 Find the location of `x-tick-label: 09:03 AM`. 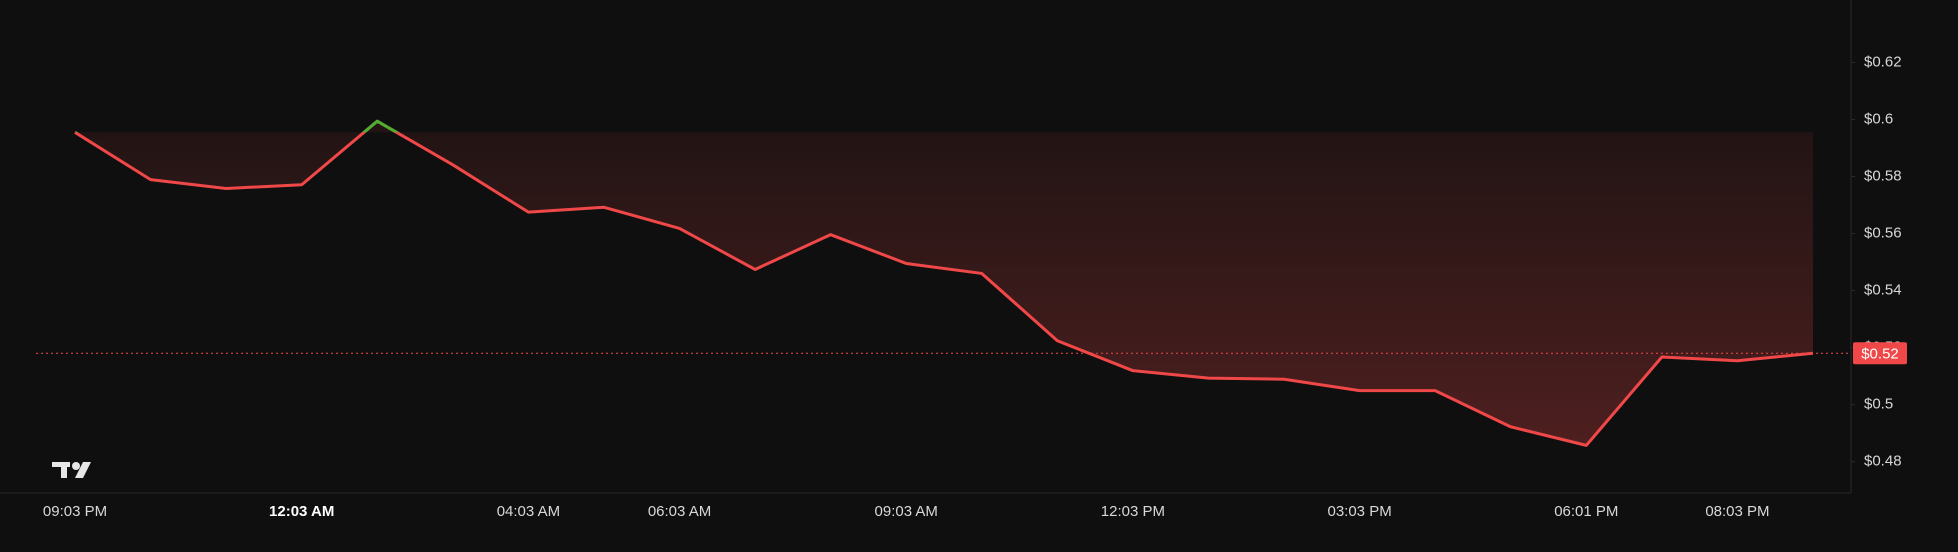

x-tick-label: 09:03 AM is located at coordinates (906, 511).